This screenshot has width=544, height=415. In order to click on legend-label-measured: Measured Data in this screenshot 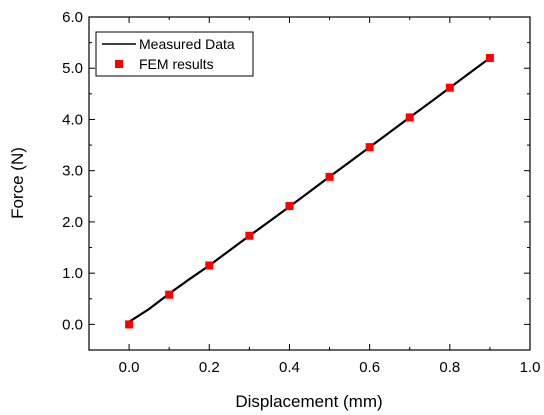, I will do `click(187, 44)`.